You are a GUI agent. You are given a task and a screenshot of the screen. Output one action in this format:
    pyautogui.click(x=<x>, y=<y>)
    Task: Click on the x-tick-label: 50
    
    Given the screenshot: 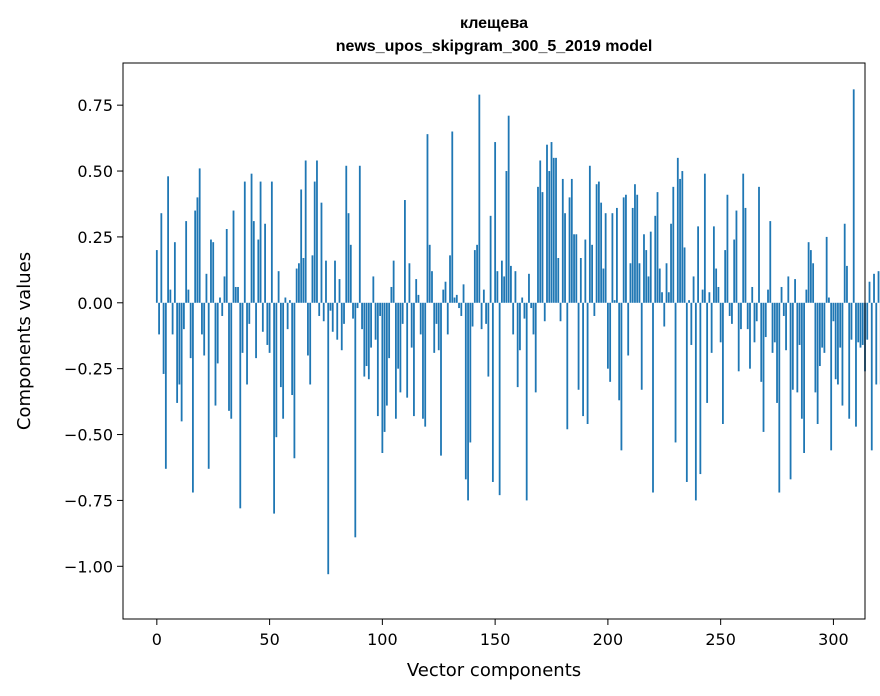 What is the action you would take?
    pyautogui.click(x=269, y=639)
    